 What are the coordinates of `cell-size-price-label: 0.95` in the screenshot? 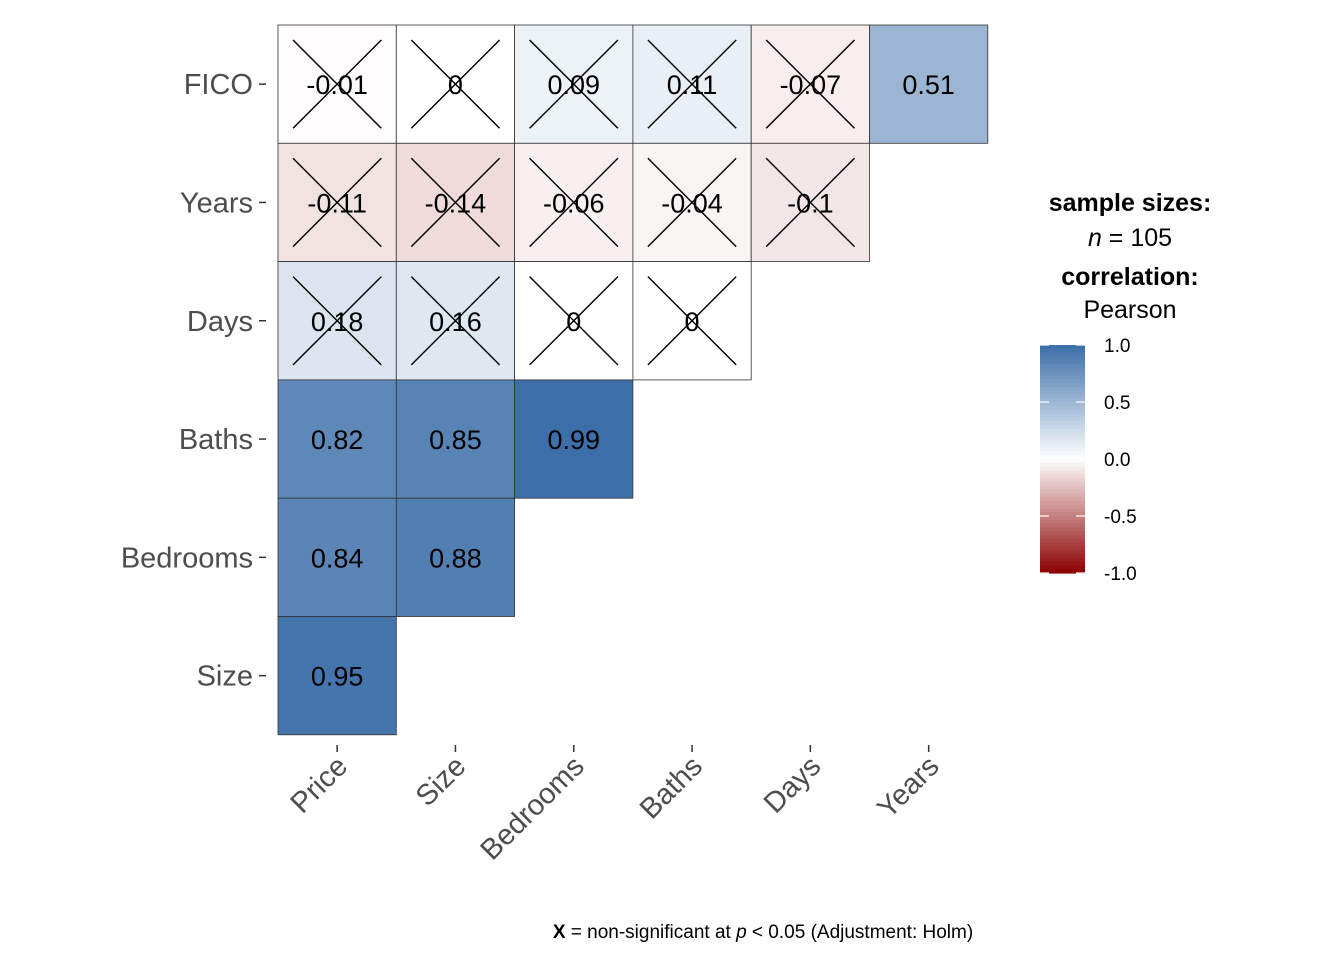 It's located at (337, 677).